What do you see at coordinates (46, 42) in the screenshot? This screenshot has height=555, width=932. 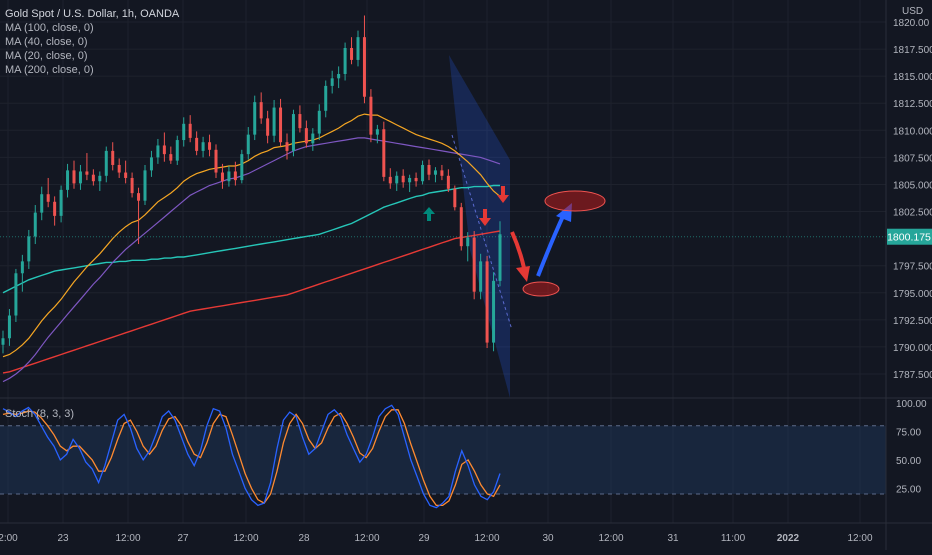 I see `legend-study-ma40: MA (40, close, 0)` at bounding box center [46, 42].